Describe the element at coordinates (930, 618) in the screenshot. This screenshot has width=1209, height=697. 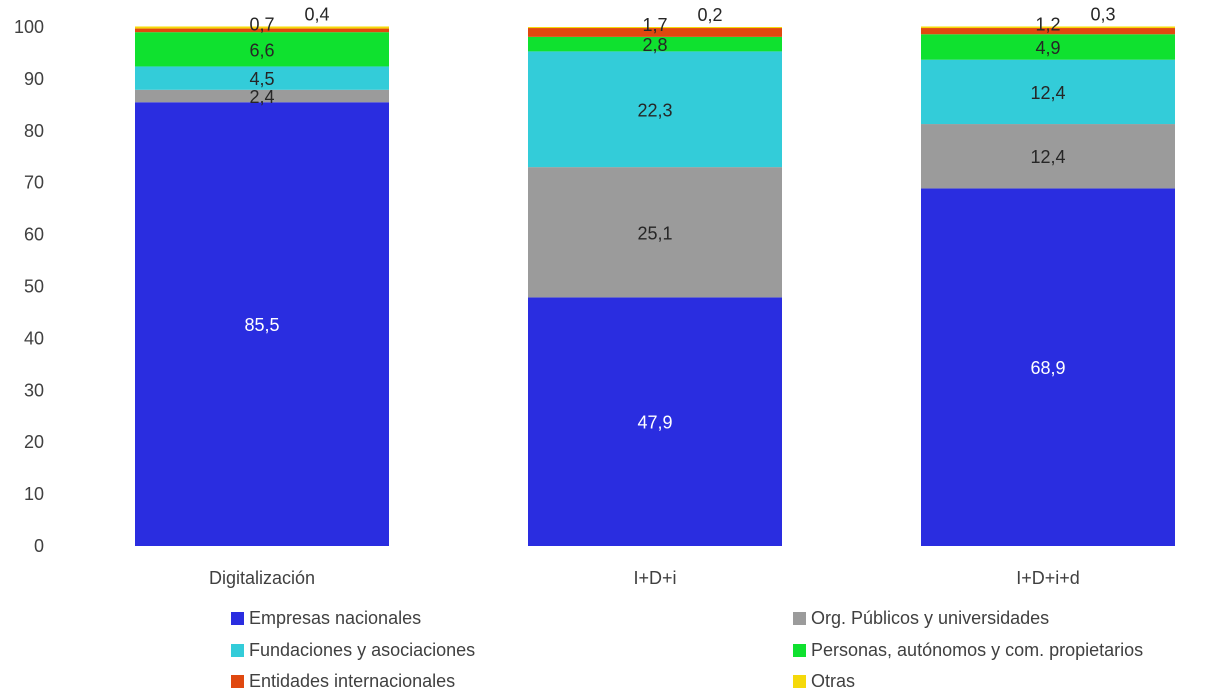
I see `legend-label: Org. Públicos y universidades` at that location.